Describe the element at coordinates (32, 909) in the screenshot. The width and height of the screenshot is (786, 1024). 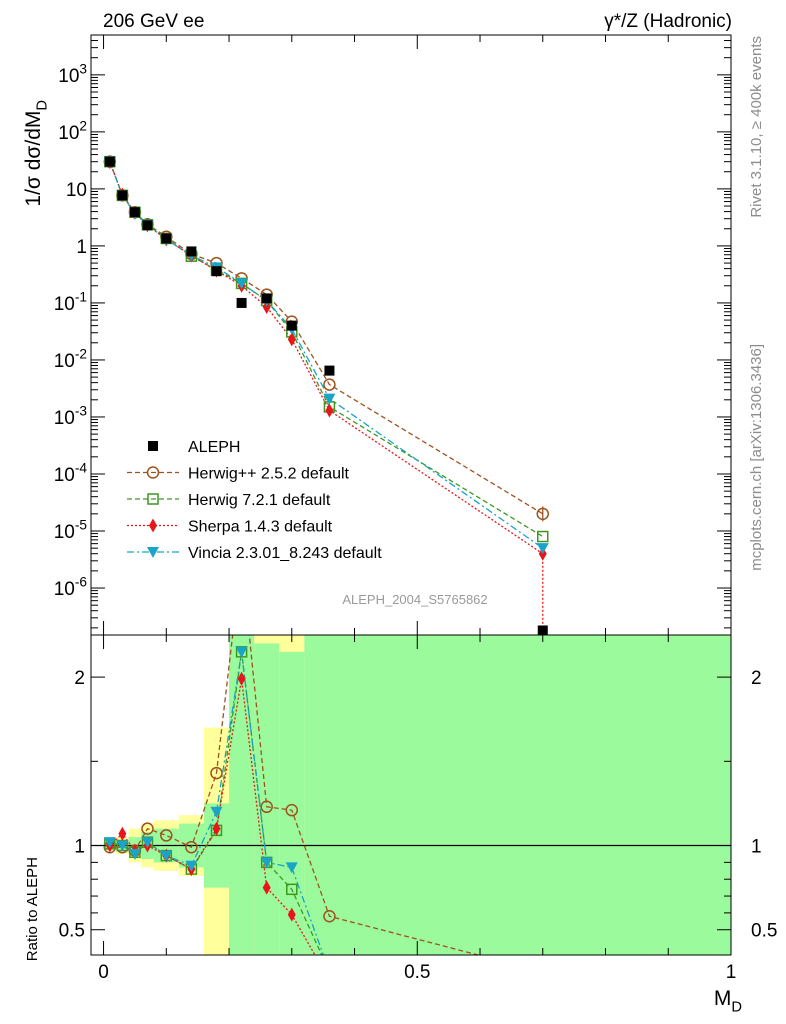
I see `bottom-y-axis-label: Ratio to ALEPH` at that location.